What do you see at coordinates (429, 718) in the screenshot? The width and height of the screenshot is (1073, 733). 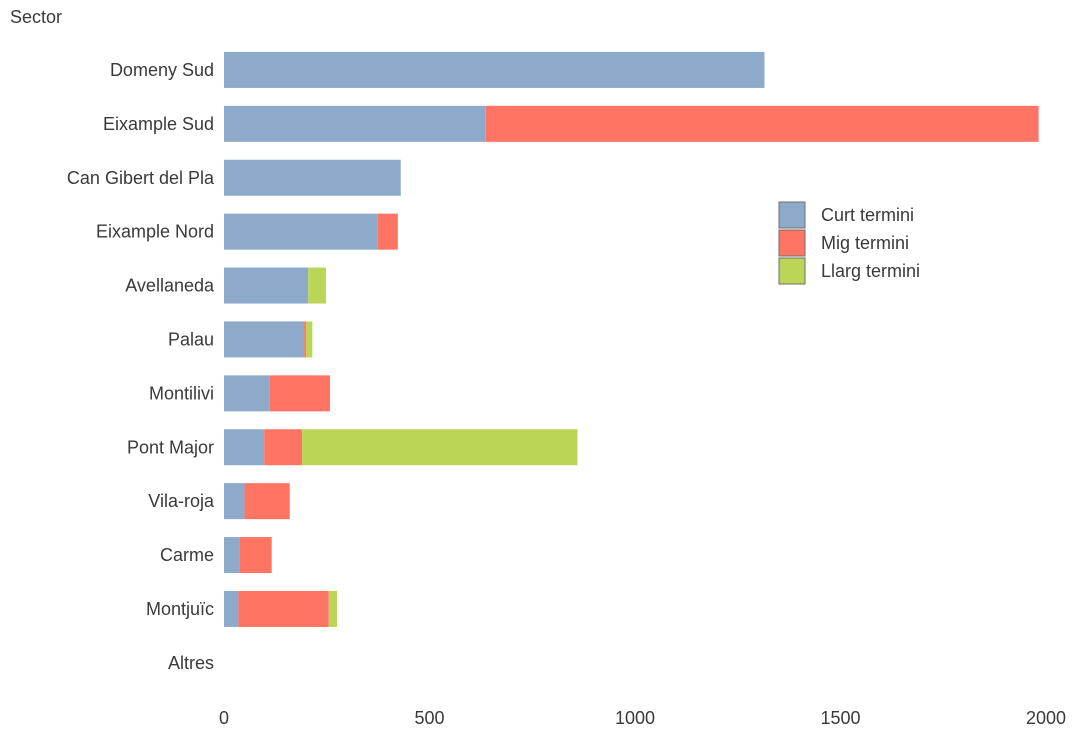 I see `x-tick-label: 500` at bounding box center [429, 718].